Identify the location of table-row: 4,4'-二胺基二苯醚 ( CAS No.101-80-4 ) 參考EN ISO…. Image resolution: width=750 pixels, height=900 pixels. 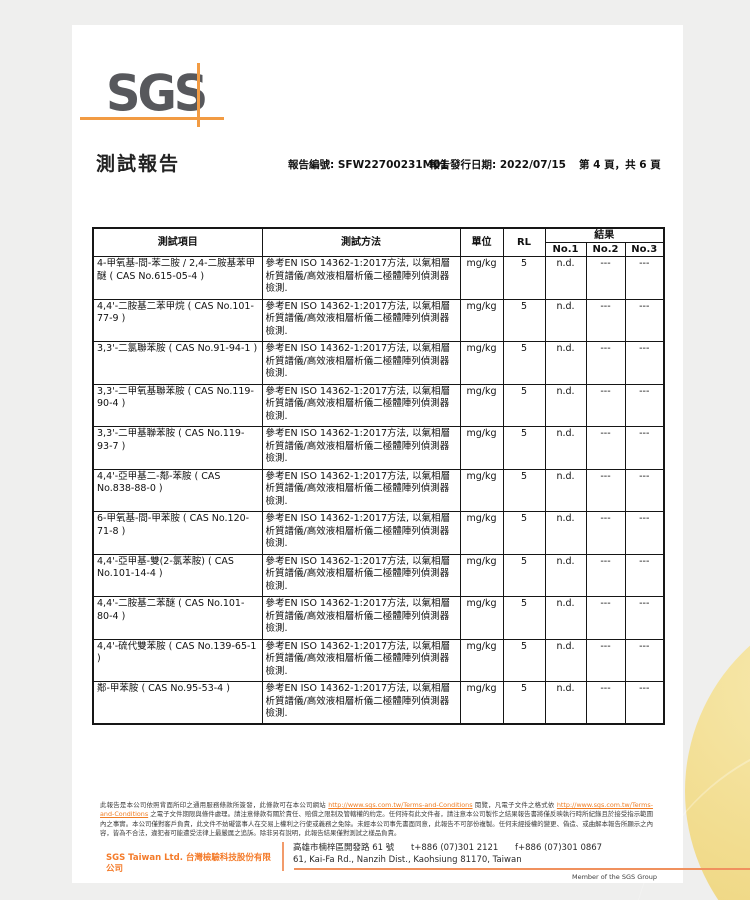
(378, 618).